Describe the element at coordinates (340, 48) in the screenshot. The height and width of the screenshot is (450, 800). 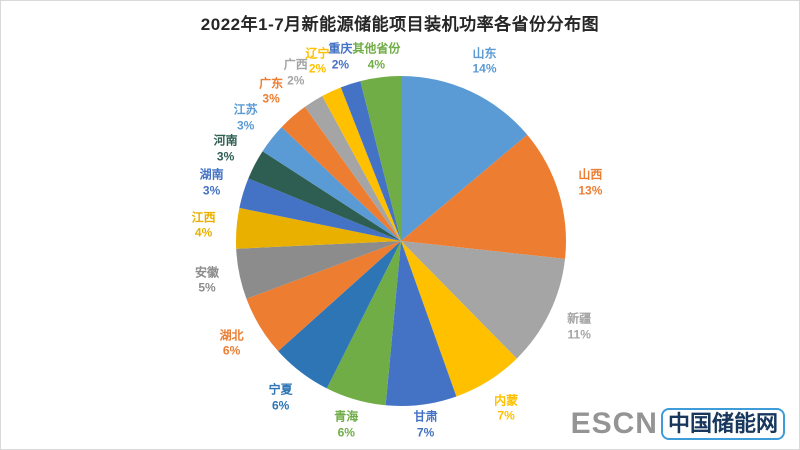
I see `slice-label-name: 重庆` at that location.